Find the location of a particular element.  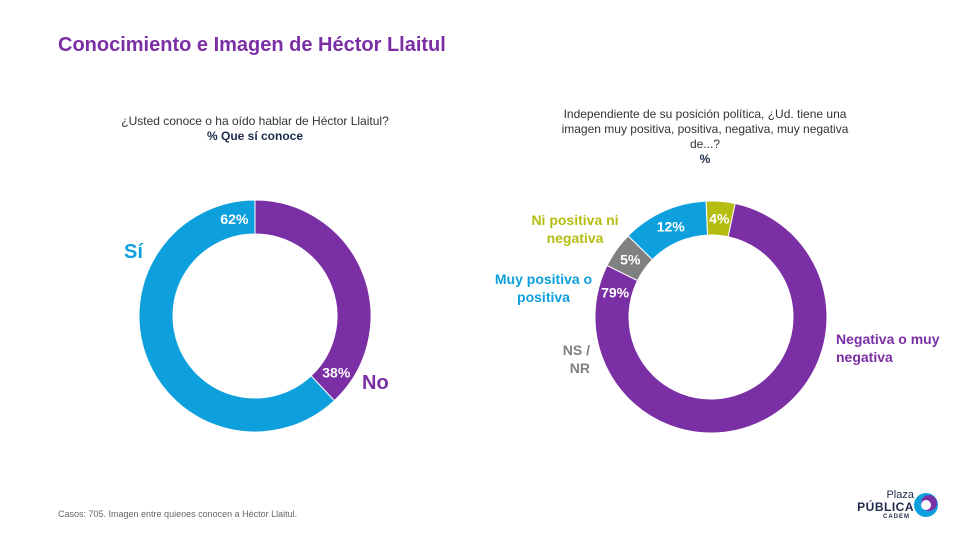

speech-bubble-logo-icon is located at coordinates (926, 505).